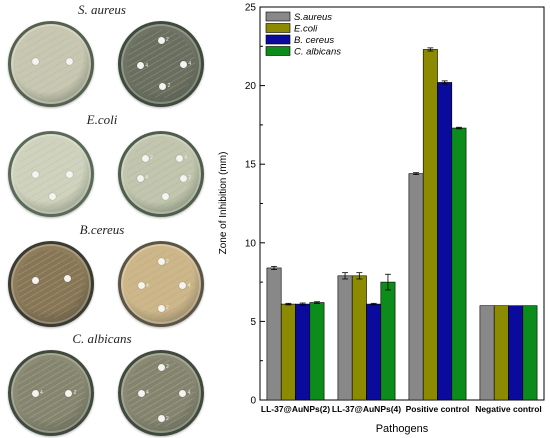  What do you see at coordinates (102, 338) in the screenshot?
I see `organism-label: C. albicans` at bounding box center [102, 338].